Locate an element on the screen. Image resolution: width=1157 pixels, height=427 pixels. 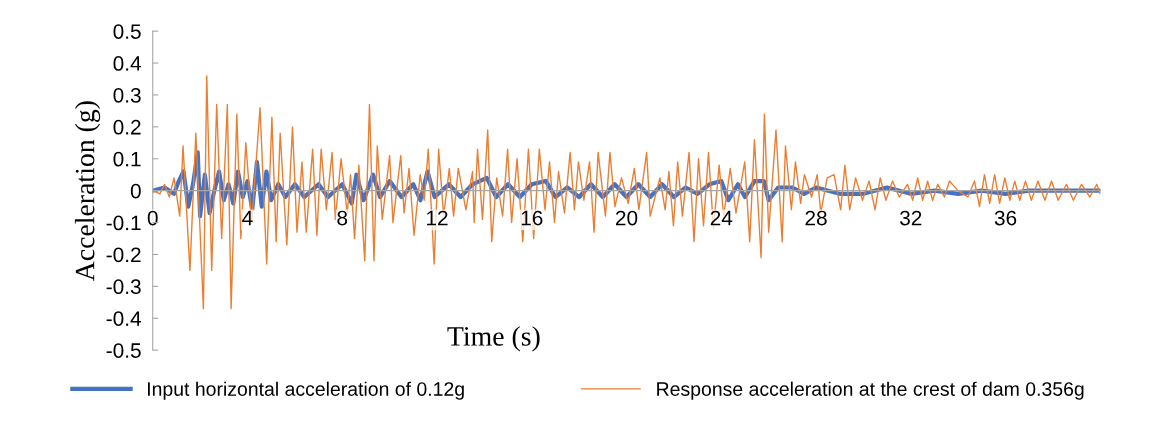
x-axis-title: Time (s) is located at coordinates (493, 339).